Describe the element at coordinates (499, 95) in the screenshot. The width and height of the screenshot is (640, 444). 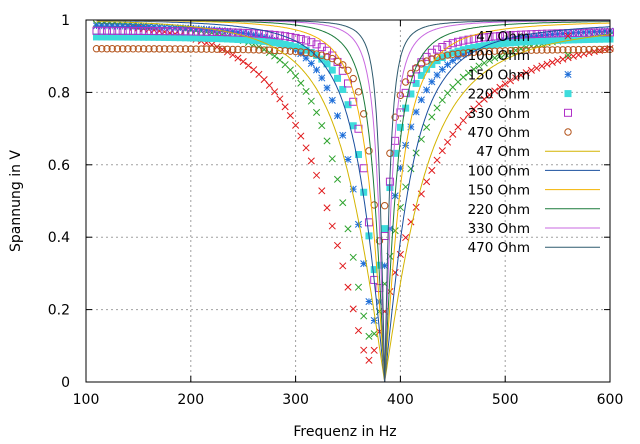
I see `legend-label: 220 Ohm` at that location.